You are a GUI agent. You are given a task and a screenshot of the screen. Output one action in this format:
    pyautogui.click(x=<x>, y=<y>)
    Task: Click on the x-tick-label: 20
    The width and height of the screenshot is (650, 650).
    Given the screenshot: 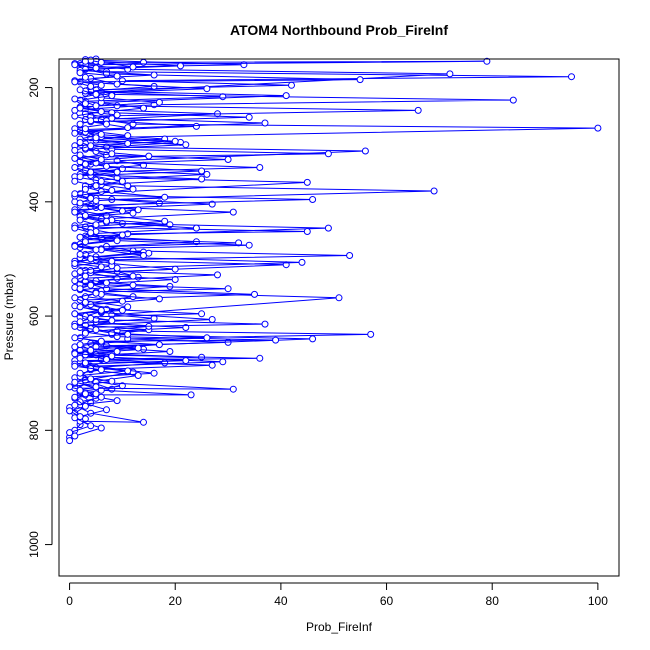 What is the action you would take?
    pyautogui.click(x=176, y=601)
    